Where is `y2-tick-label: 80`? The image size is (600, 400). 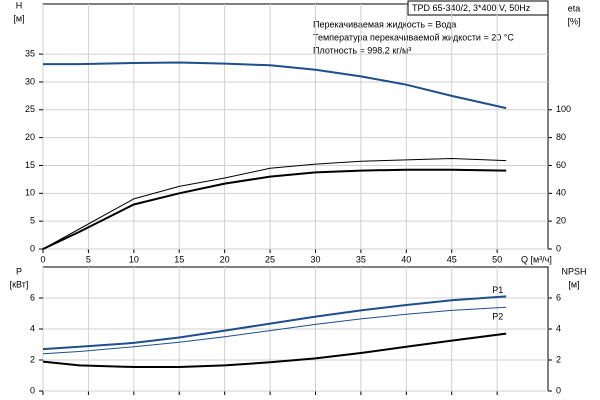
y2-tick-label: 80 is located at coordinates (561, 137).